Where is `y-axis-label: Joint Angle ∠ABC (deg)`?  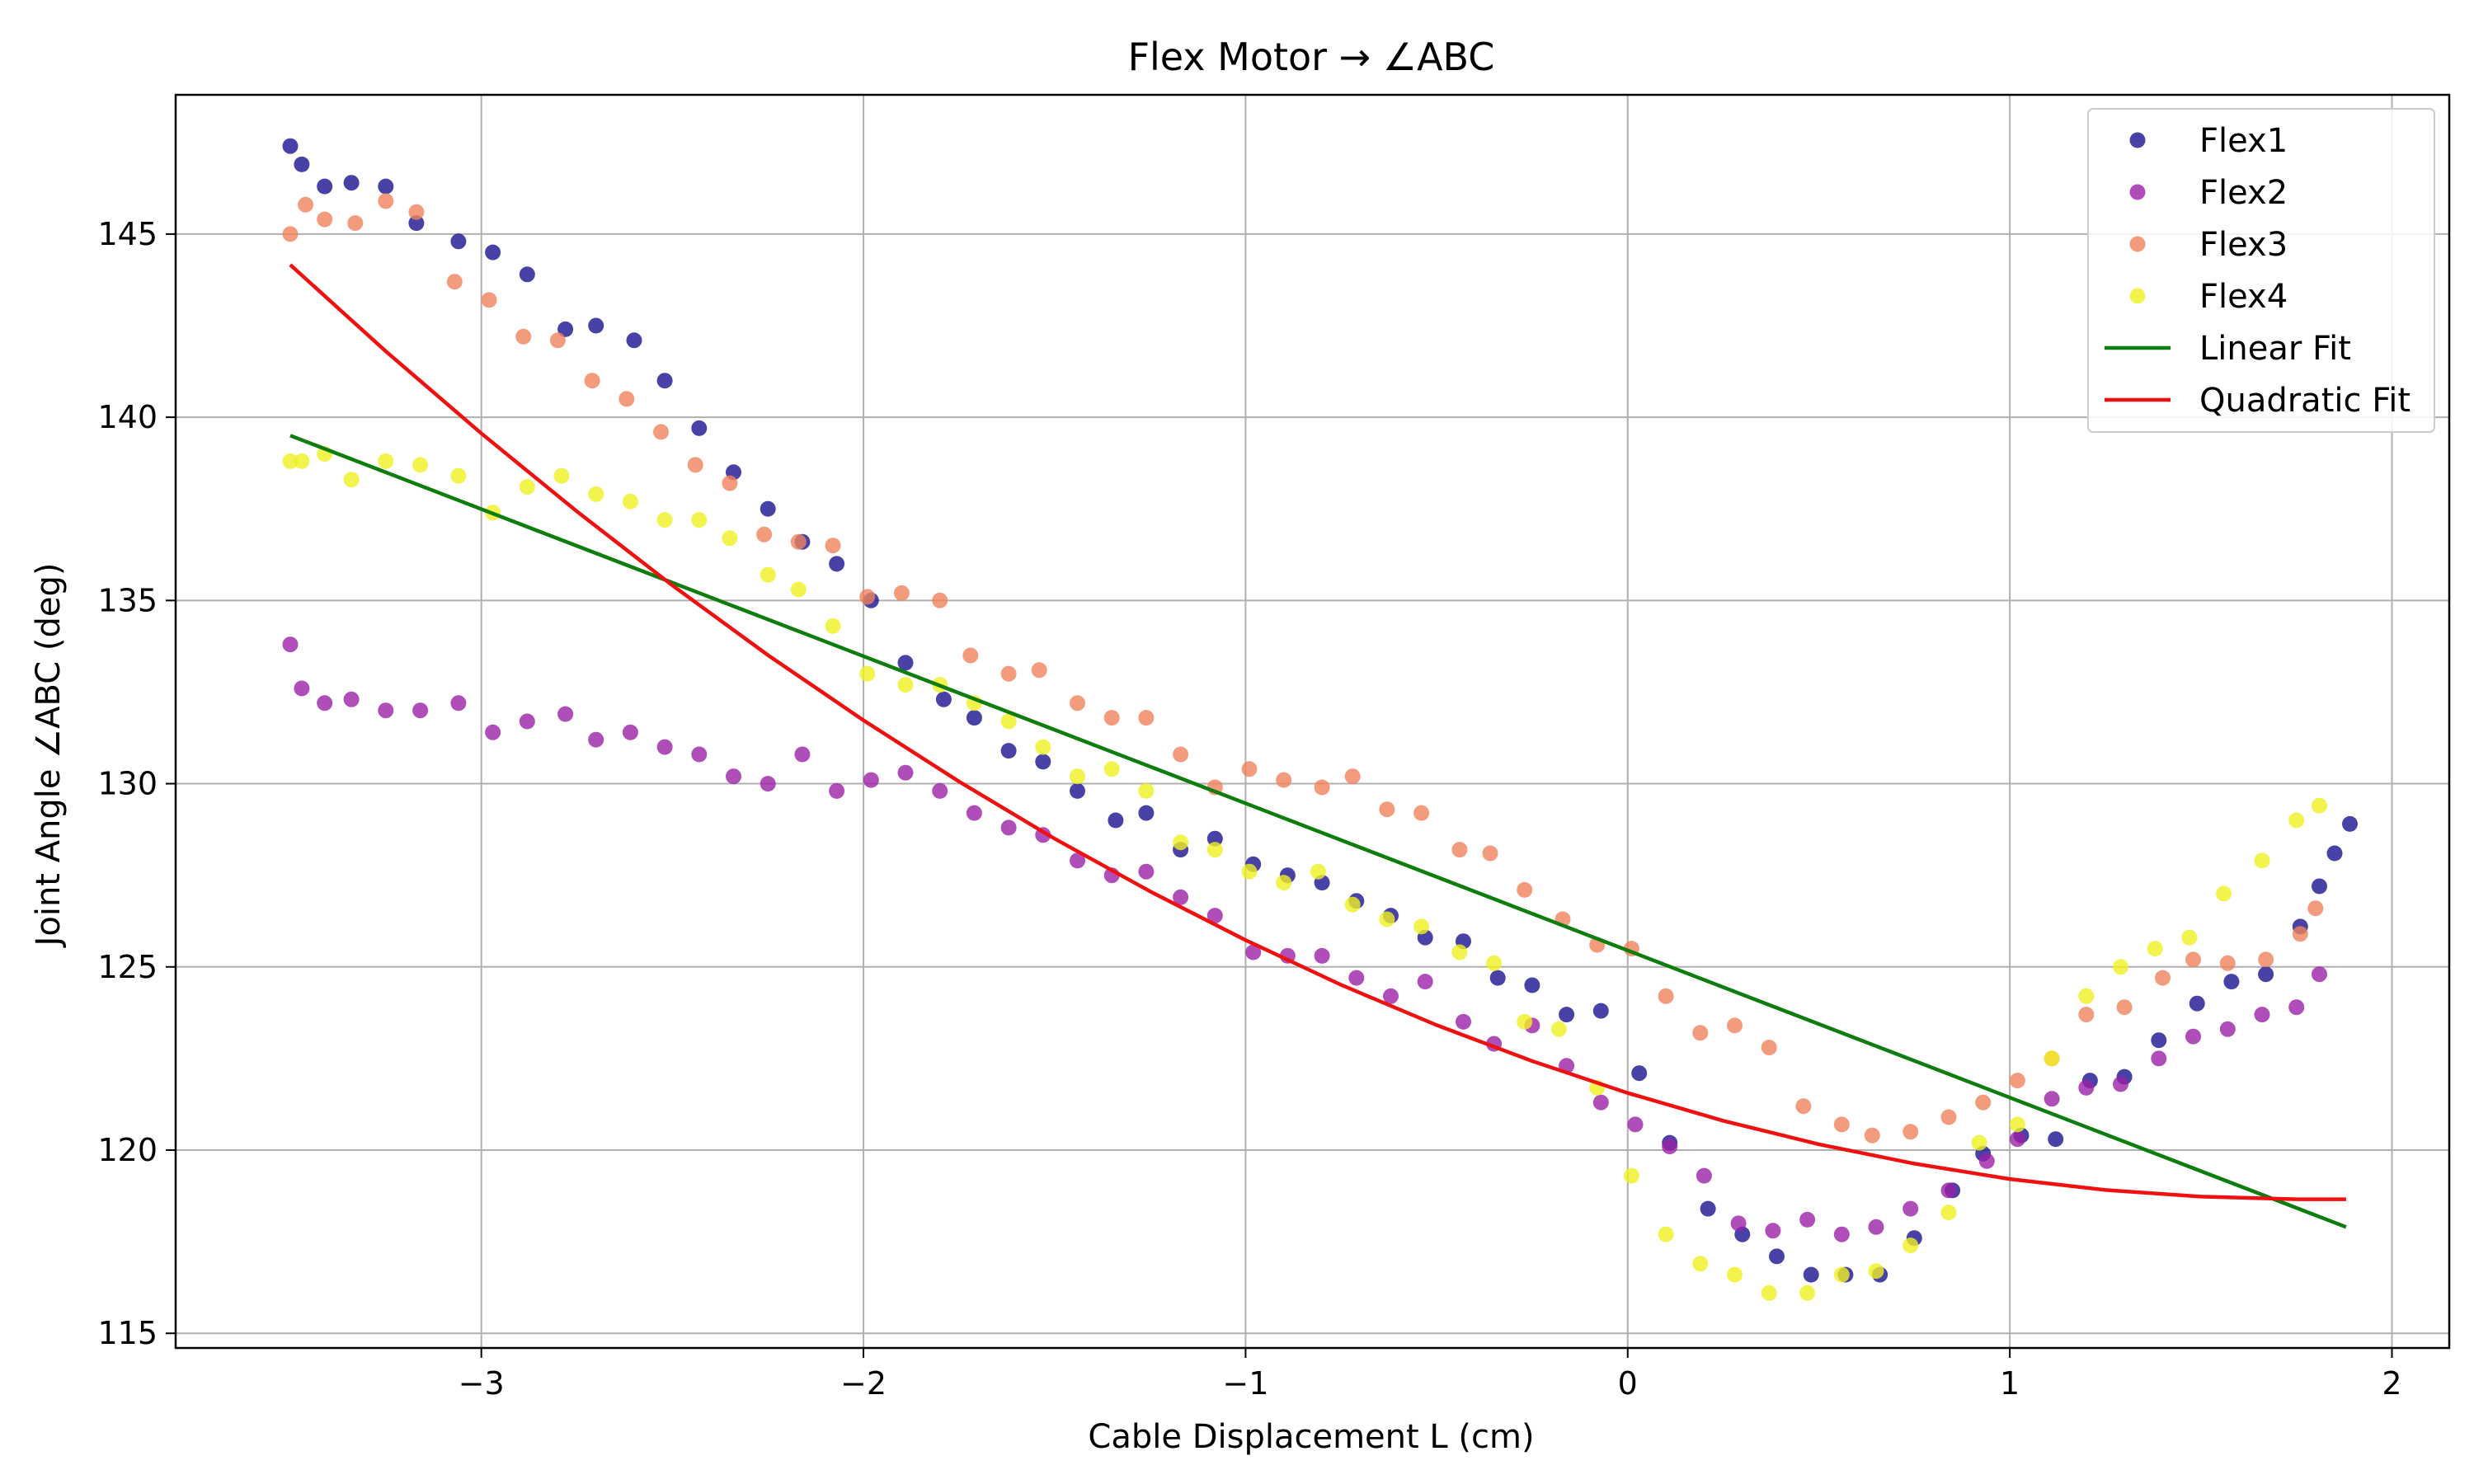 y-axis-label: Joint Angle ∠ABC (deg) is located at coordinates (49, 756).